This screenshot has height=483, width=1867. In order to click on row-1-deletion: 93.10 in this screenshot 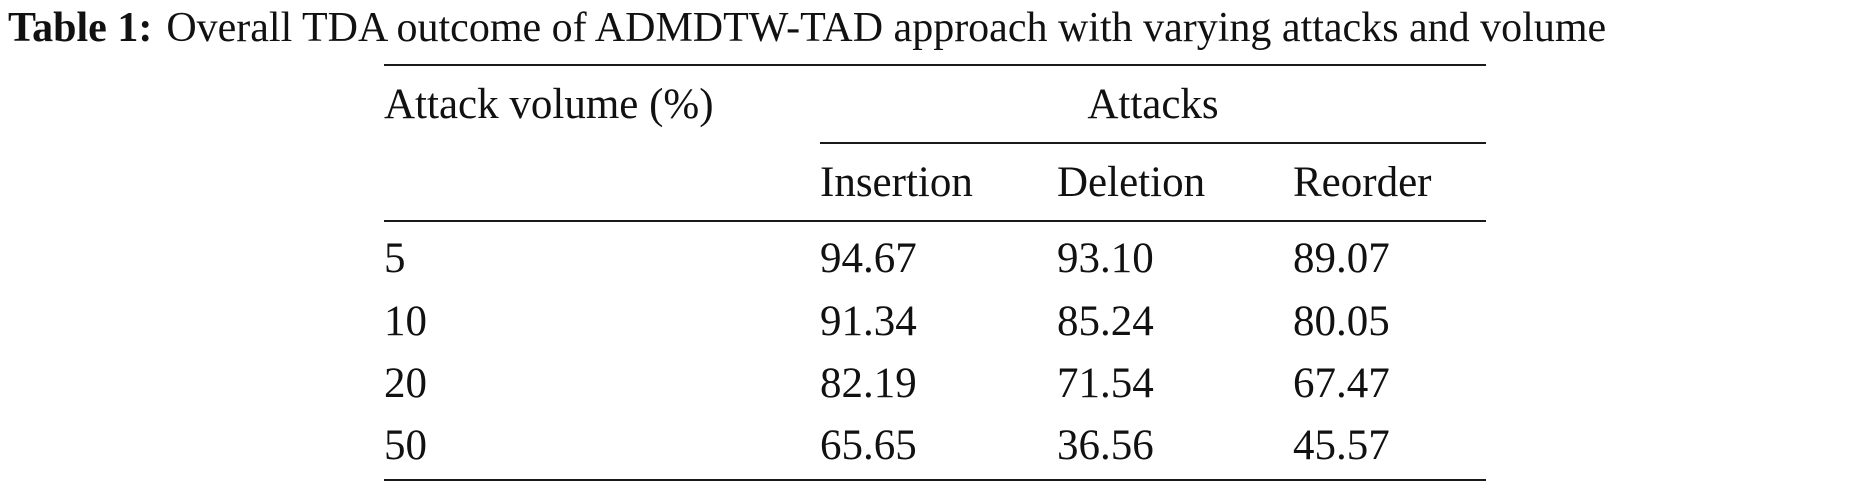, I will do `click(1105, 258)`.